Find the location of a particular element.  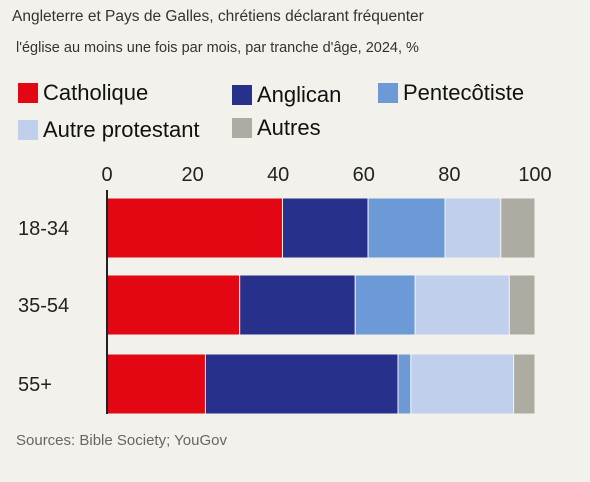

x-tick-label: 80 is located at coordinates (449, 175).